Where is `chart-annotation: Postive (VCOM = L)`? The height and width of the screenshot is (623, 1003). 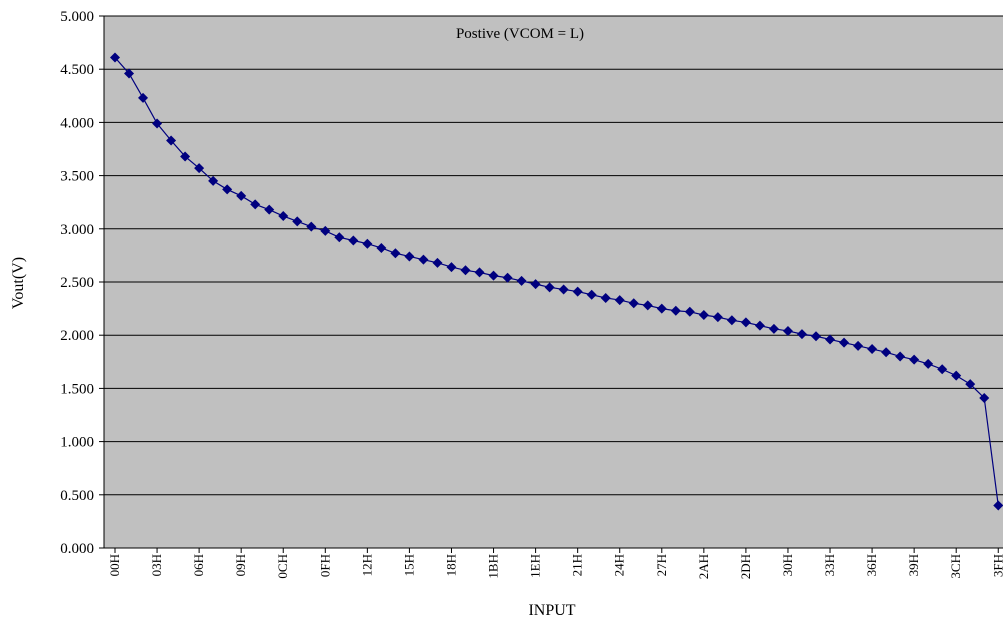 chart-annotation: Postive (VCOM = L) is located at coordinates (520, 34).